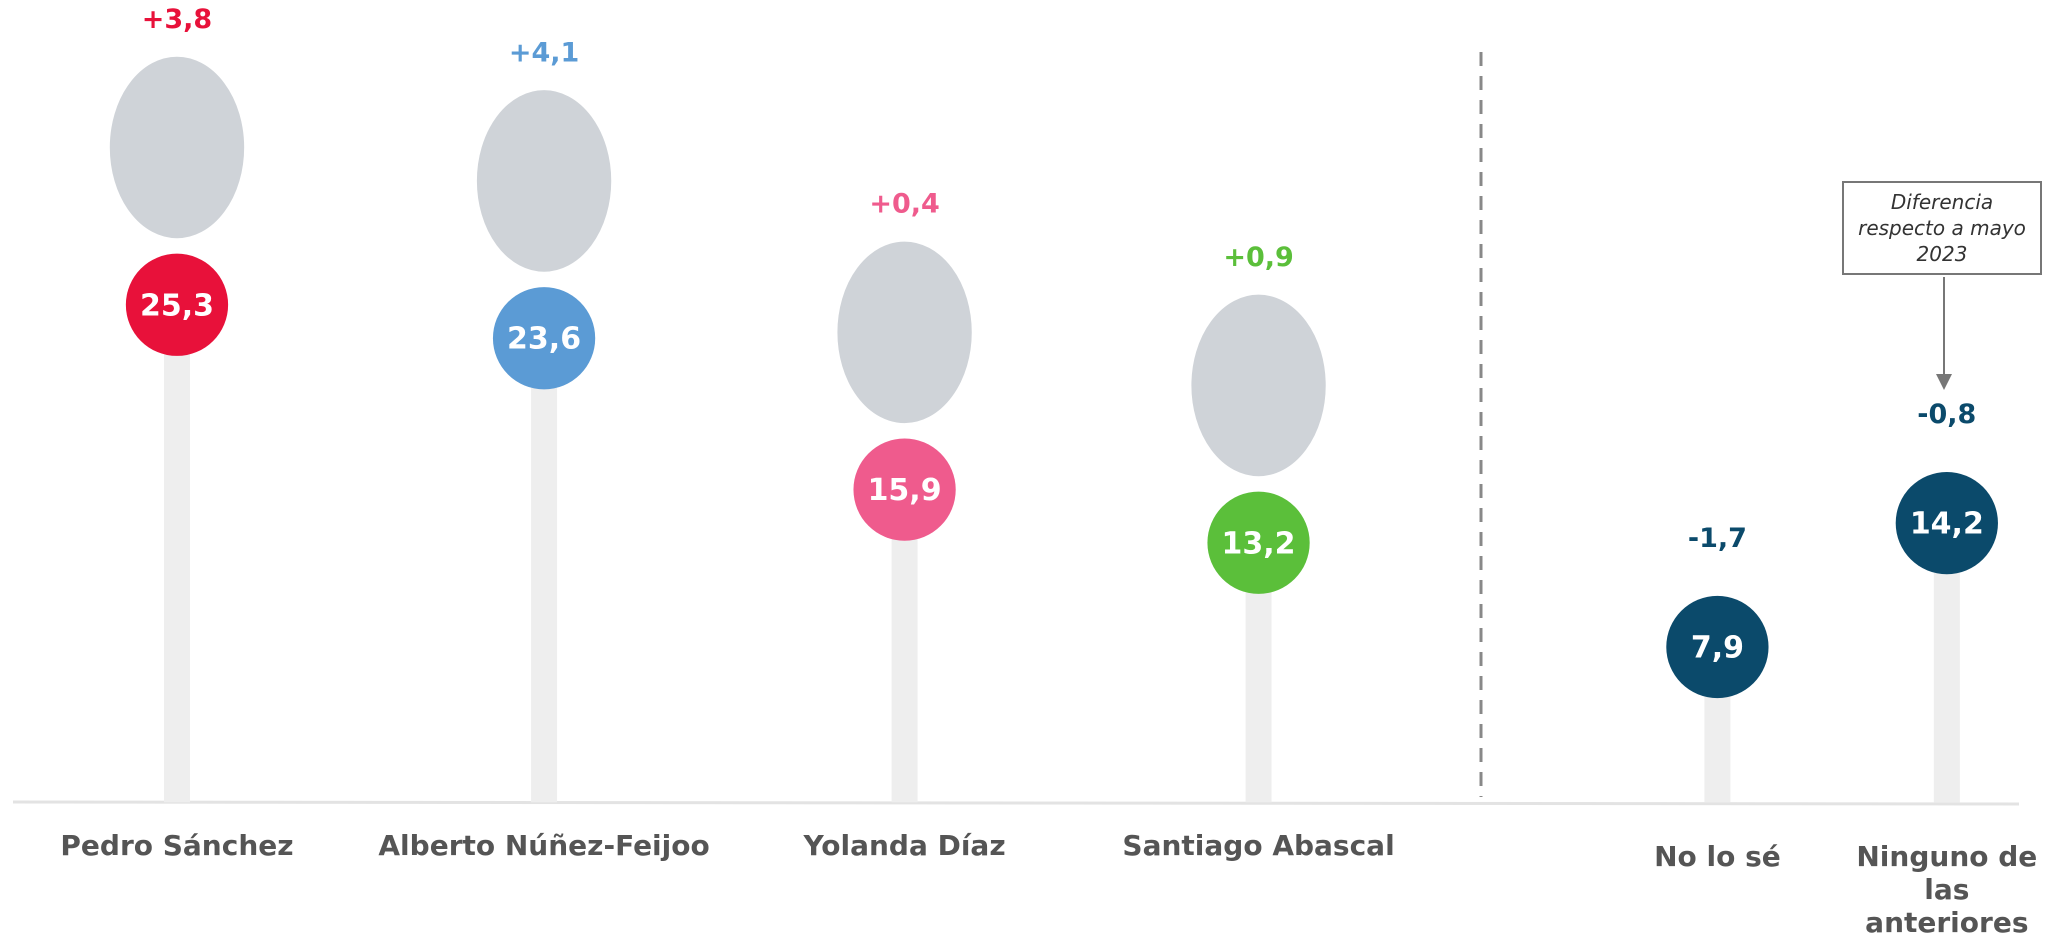 The height and width of the screenshot is (941, 2056). I want to click on category-label: Yolanda Díaz, so click(904, 845).